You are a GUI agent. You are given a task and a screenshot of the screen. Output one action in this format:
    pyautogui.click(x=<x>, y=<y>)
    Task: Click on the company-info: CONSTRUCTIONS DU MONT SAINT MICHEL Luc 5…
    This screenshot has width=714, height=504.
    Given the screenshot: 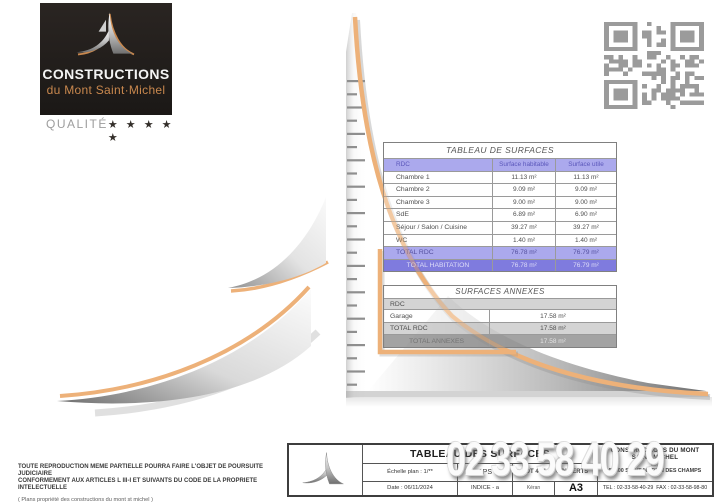 What is the action you would take?
    pyautogui.click(x=654, y=463)
    